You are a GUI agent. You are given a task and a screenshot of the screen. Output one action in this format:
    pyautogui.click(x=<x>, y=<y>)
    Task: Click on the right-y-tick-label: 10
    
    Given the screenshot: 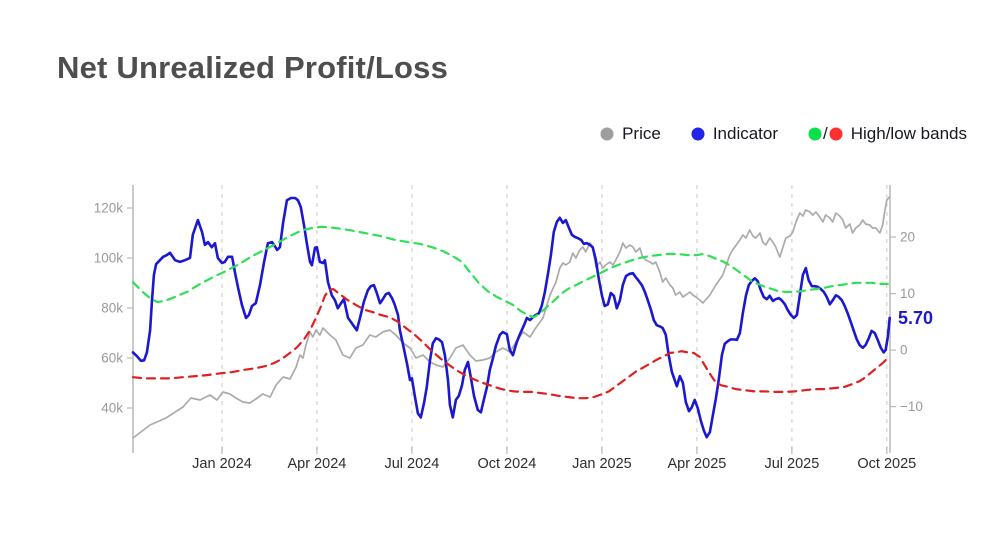 What is the action you would take?
    pyautogui.click(x=907, y=293)
    